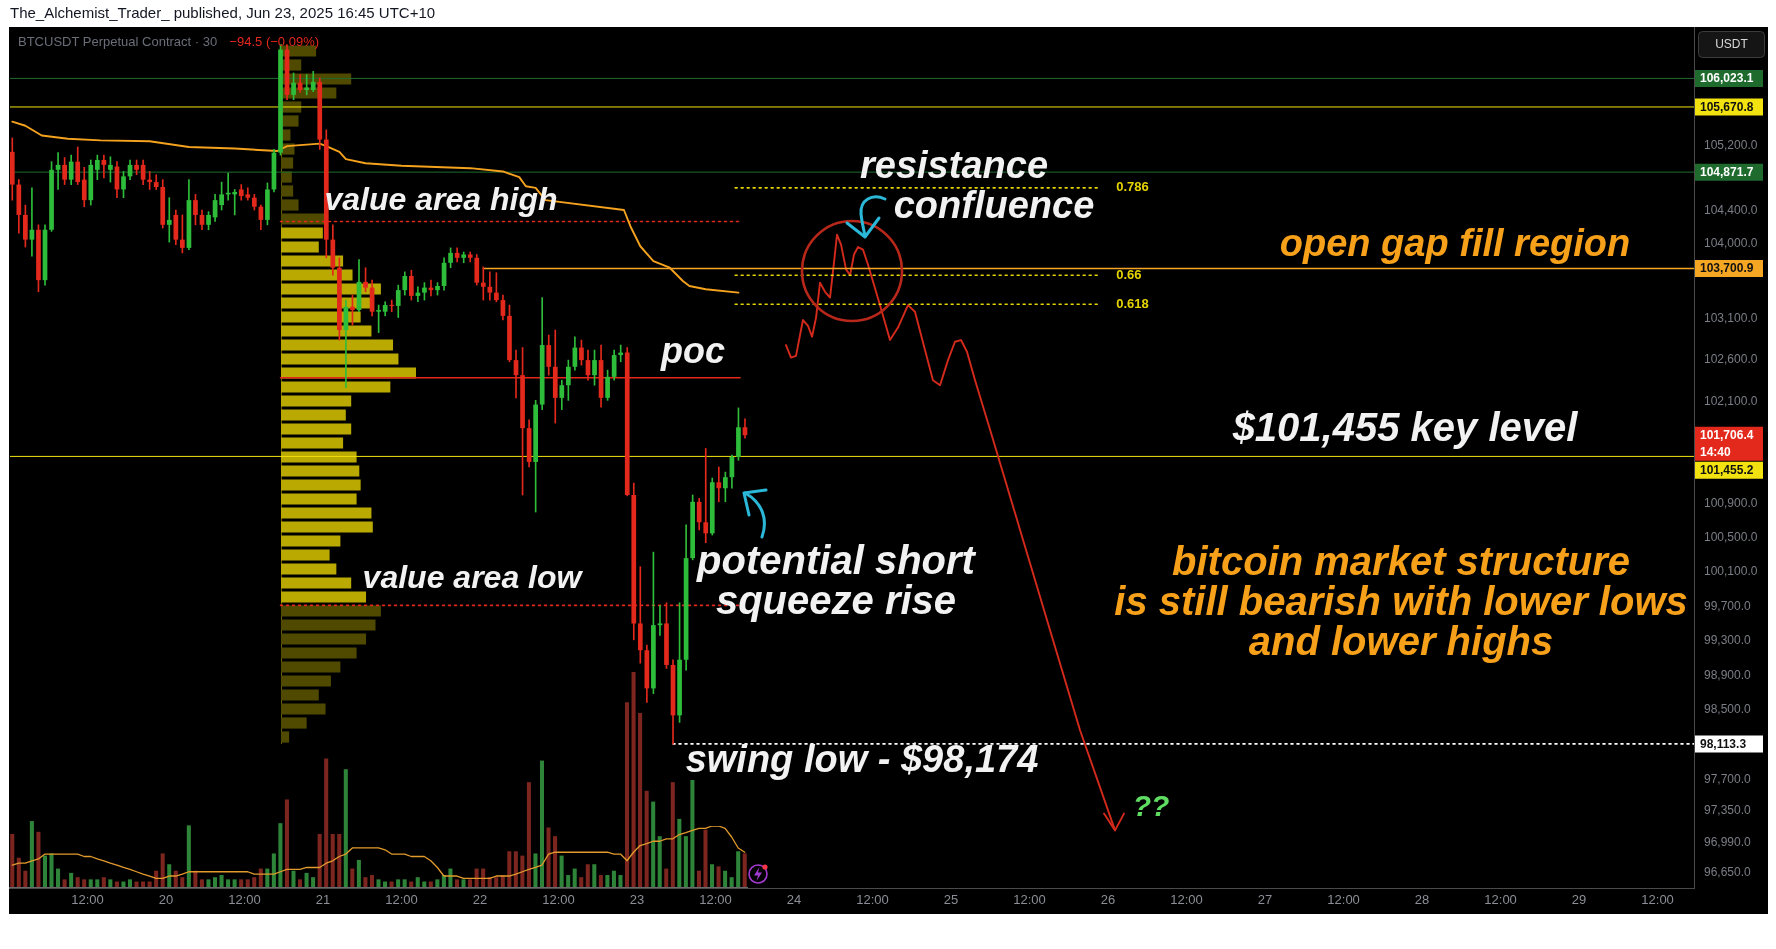  I want to click on ref-line-label: 104,871.7, so click(1727, 171).